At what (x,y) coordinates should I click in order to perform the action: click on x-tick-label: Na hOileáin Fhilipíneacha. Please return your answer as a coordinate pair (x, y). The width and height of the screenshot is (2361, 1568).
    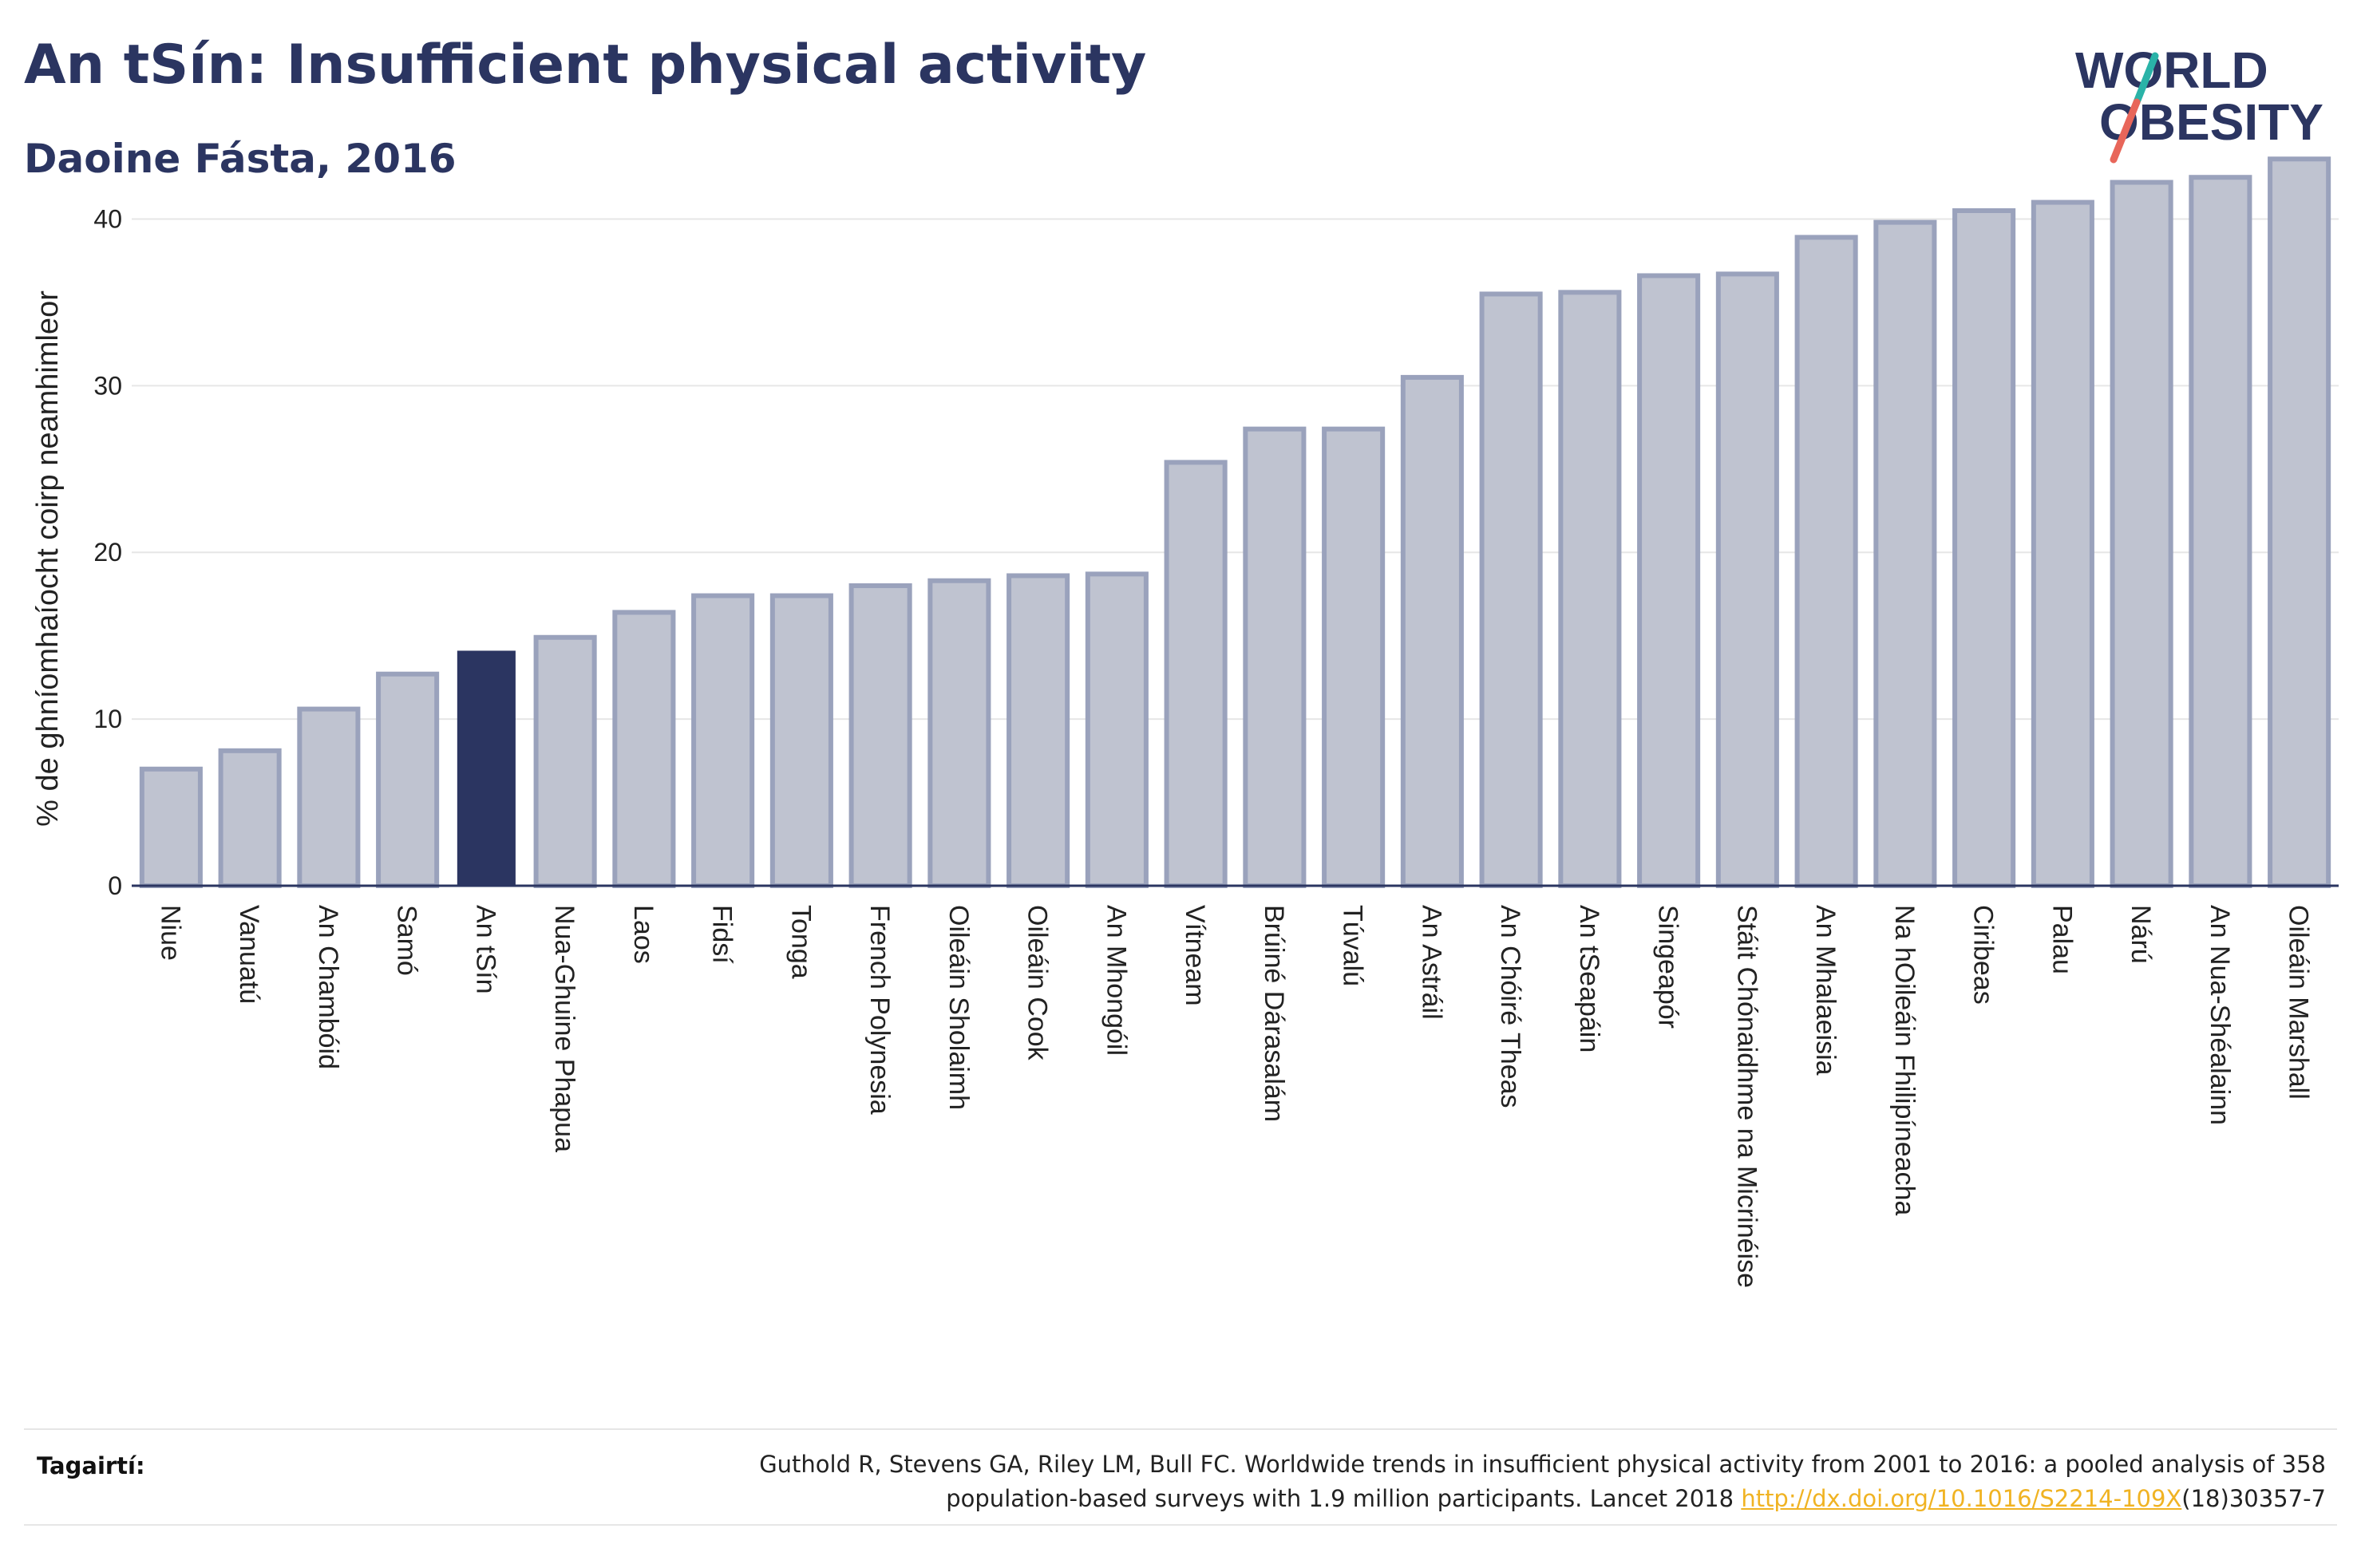
    Looking at the image, I should click on (1904, 1060).